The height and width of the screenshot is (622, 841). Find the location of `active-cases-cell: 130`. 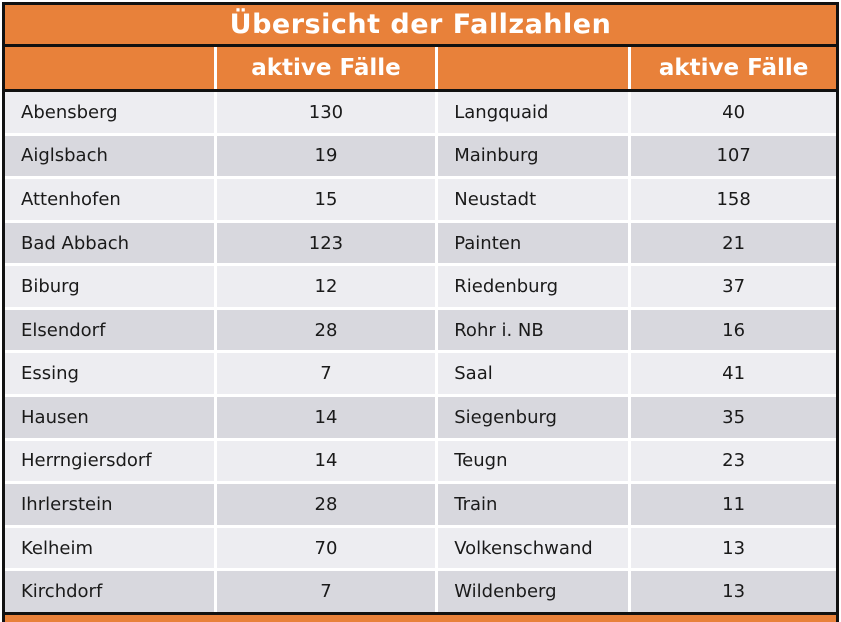

active-cases-cell: 130 is located at coordinates (326, 112).